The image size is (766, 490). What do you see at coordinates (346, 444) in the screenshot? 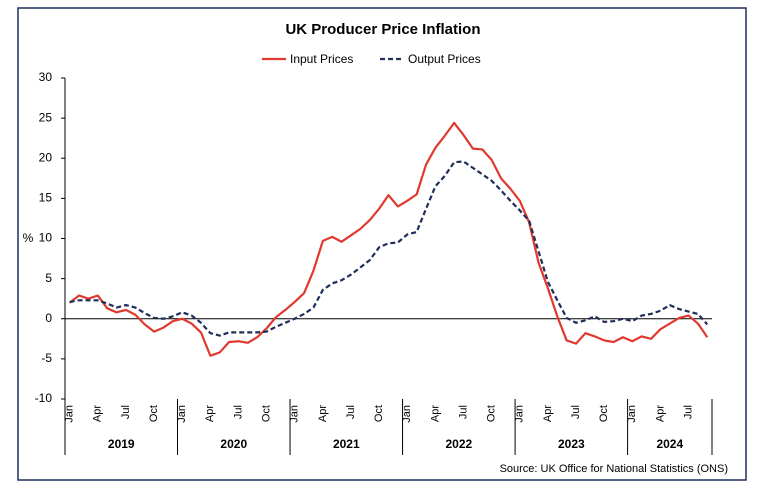
I see `year-label: 2021` at bounding box center [346, 444].